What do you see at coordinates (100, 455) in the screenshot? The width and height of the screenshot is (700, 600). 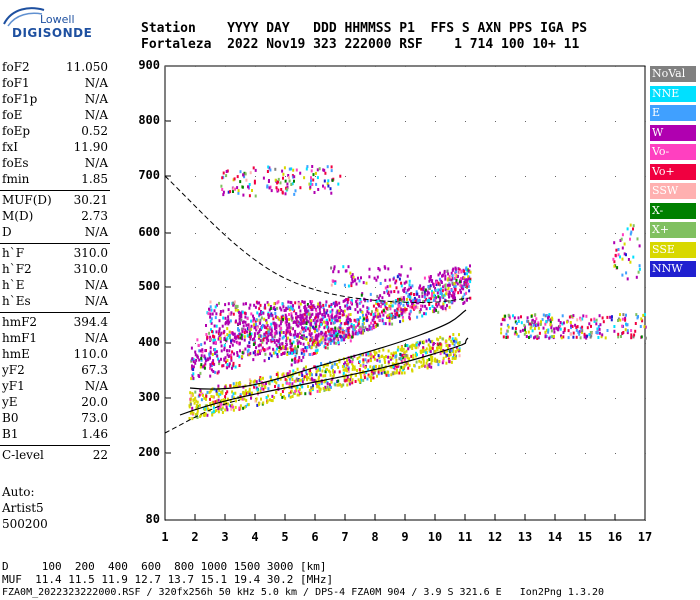 I see `param-value: 22` at bounding box center [100, 455].